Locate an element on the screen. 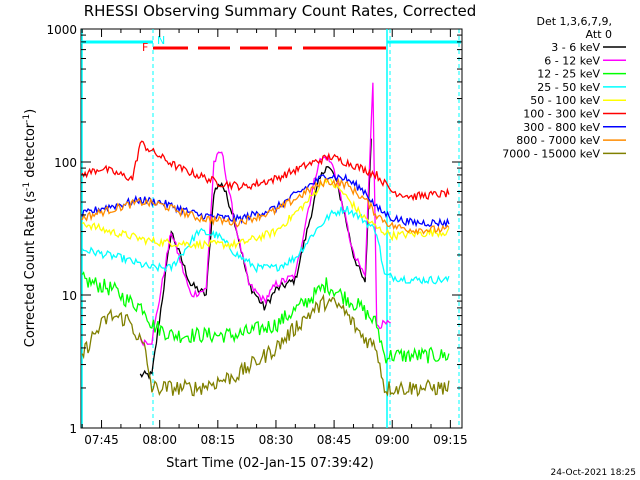 The width and height of the screenshot is (640, 480). timestamp: 24-Oct-2021 18:25 is located at coordinates (593, 473).